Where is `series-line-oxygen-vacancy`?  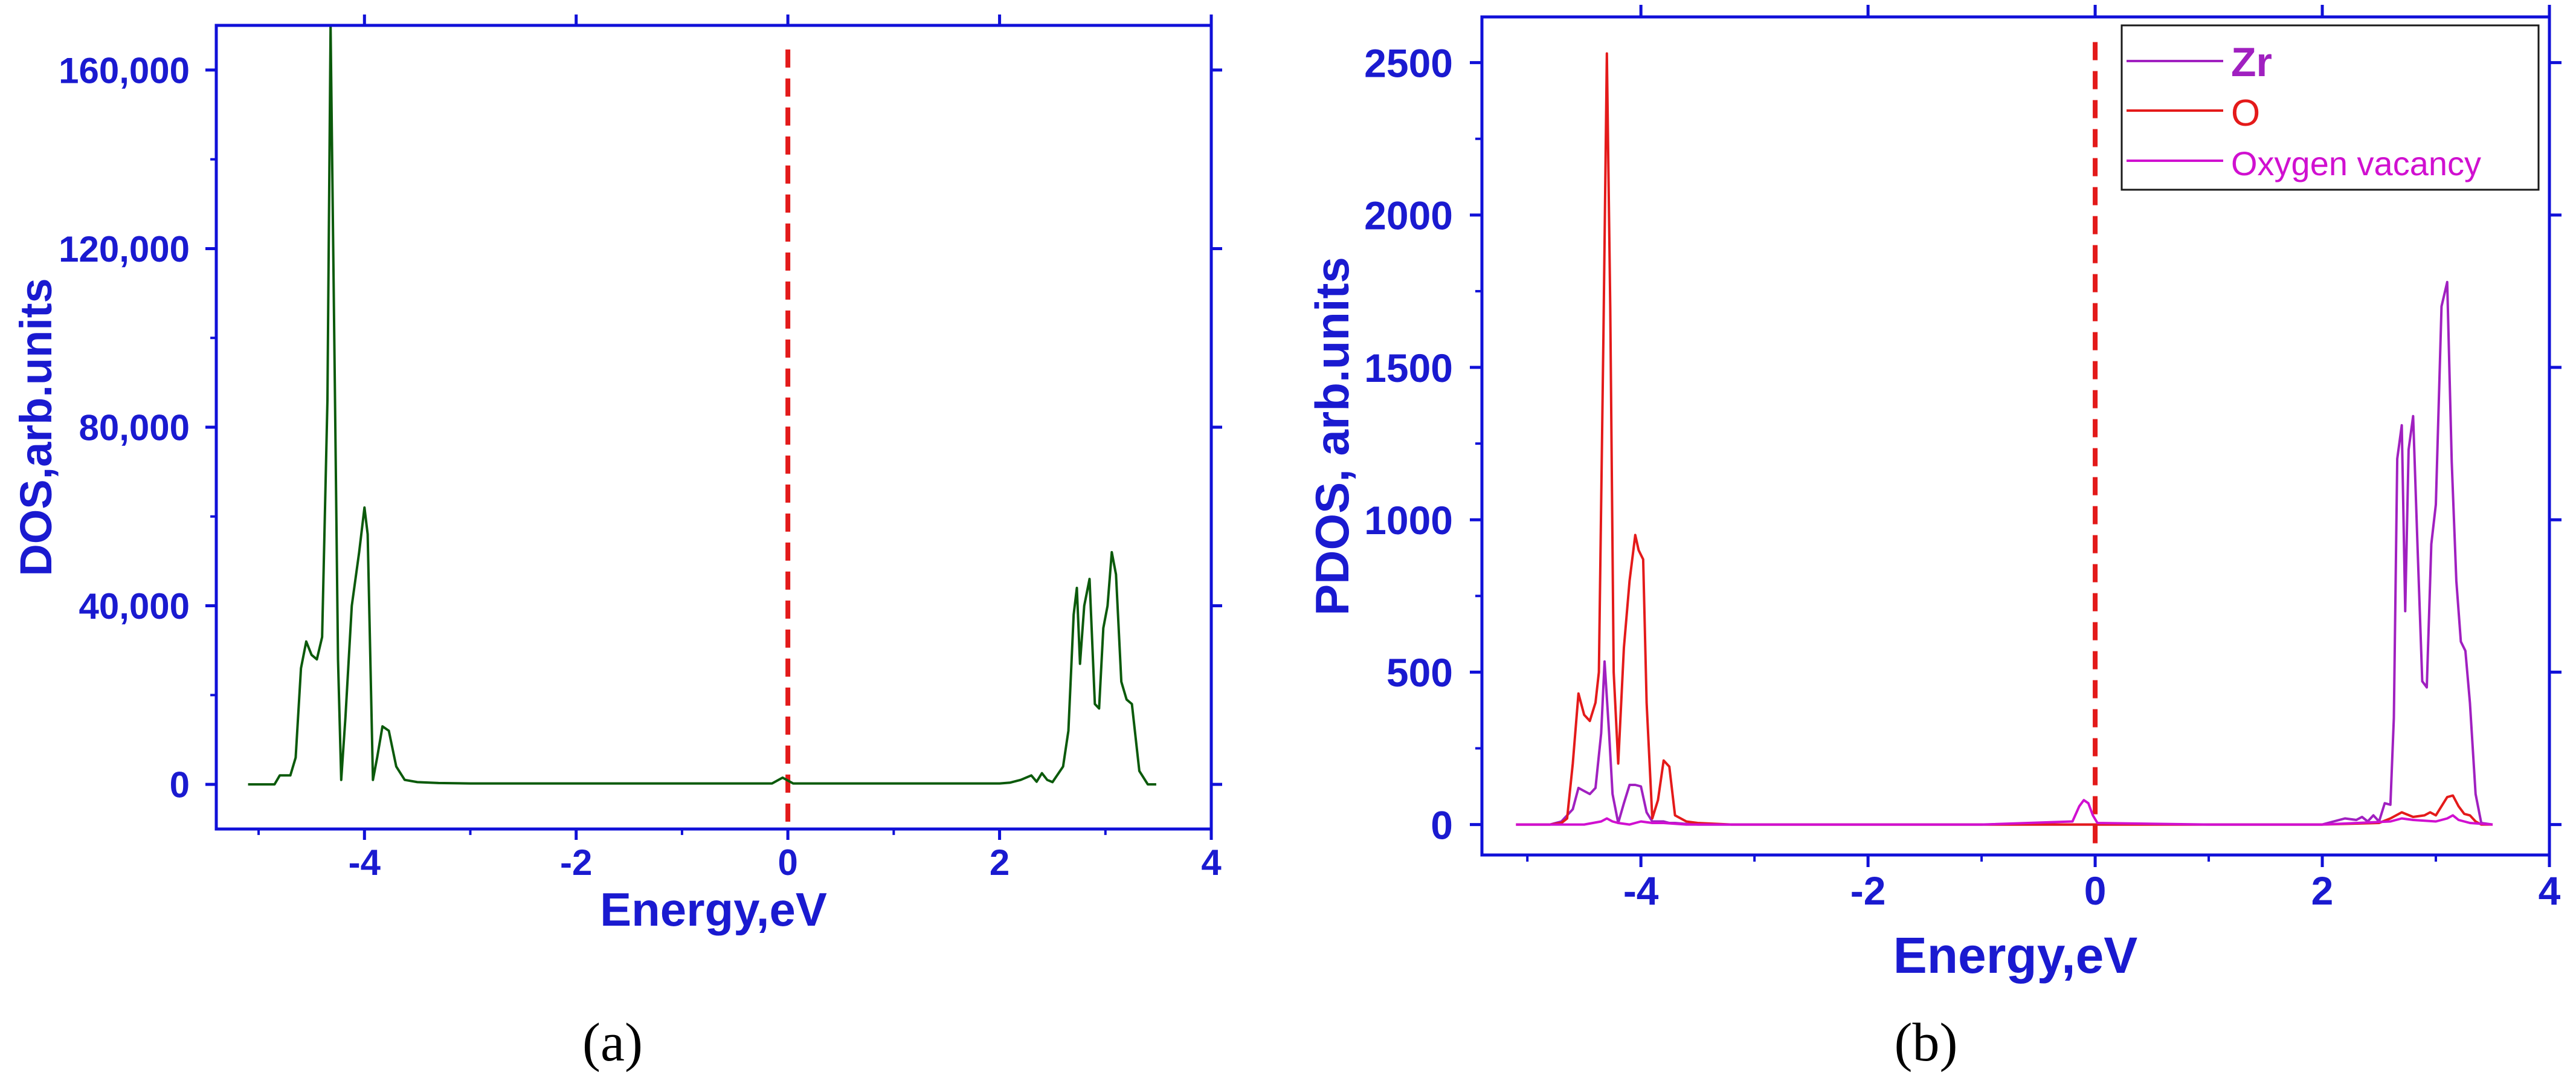 series-line-oxygen-vacancy is located at coordinates (2005, 812).